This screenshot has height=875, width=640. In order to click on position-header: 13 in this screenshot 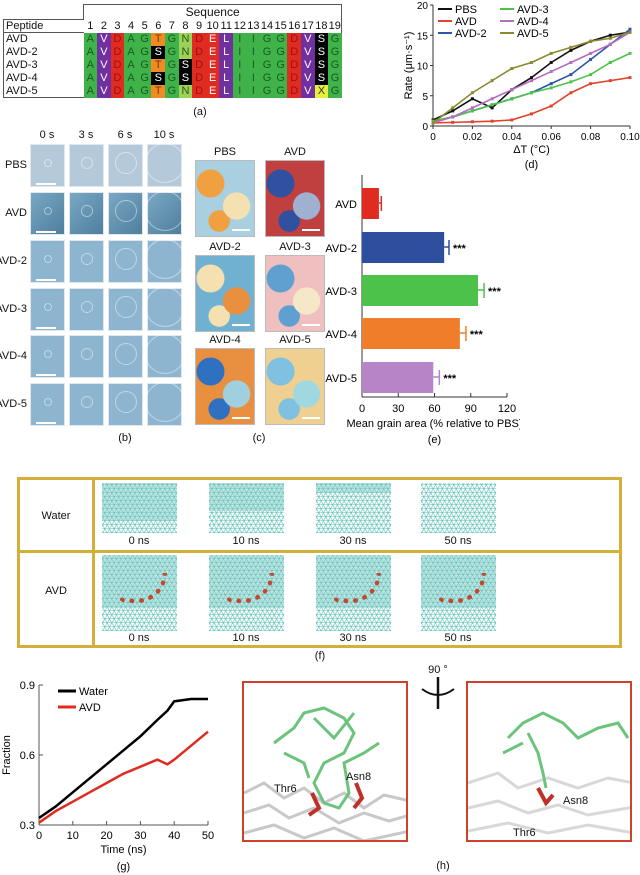, I will do `click(253, 26)`.